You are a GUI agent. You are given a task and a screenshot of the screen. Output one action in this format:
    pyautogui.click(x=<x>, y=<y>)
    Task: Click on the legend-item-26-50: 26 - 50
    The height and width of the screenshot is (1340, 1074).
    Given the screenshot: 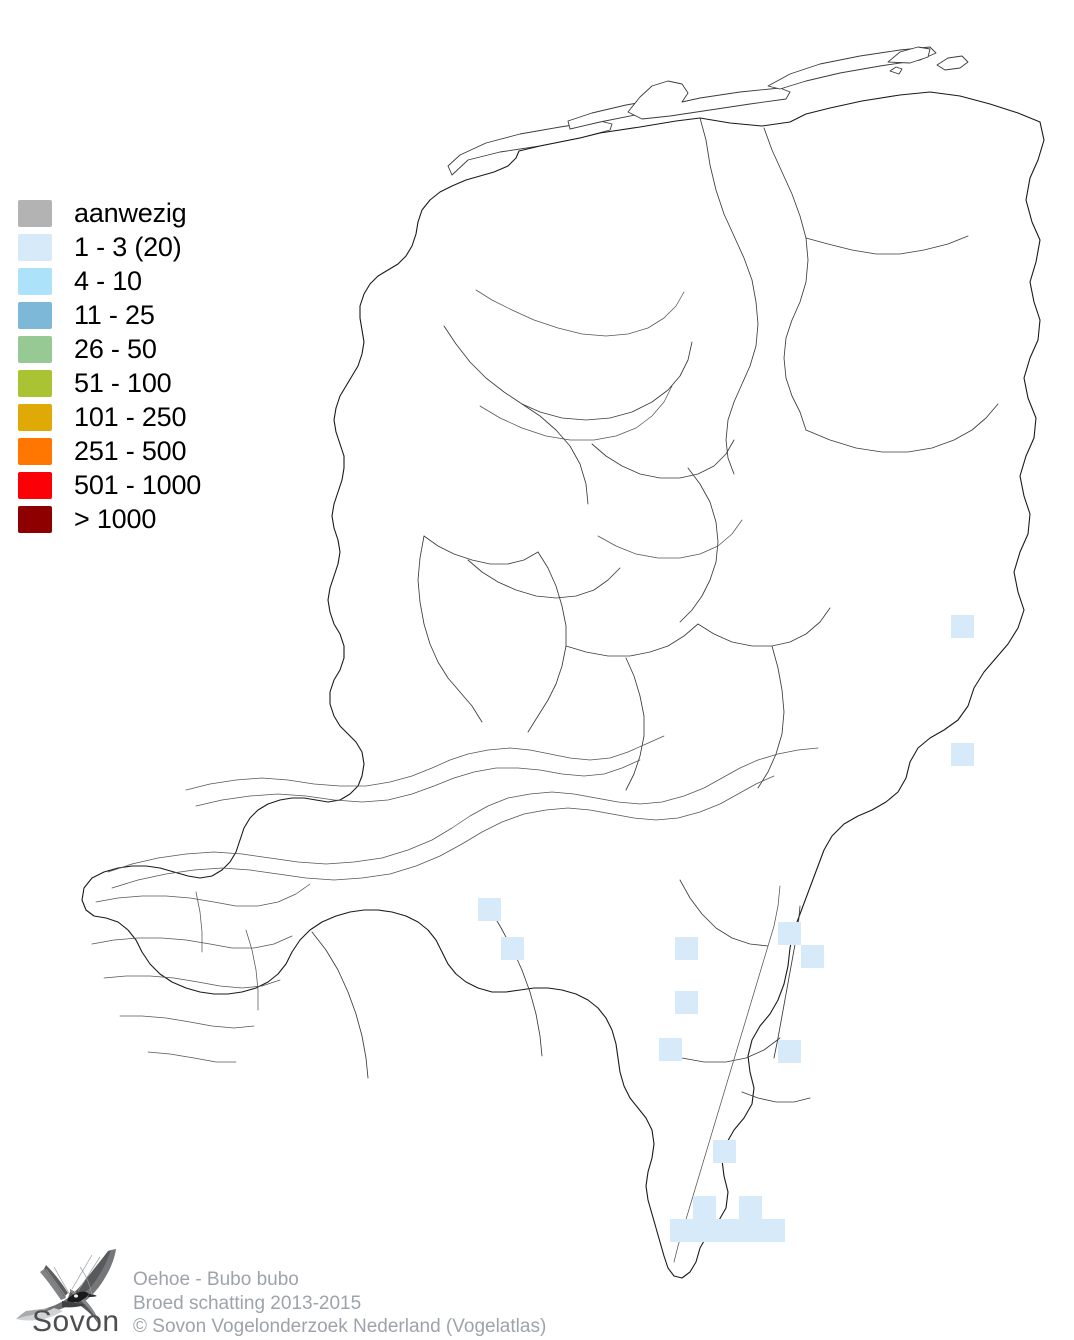 What is the action you would take?
    pyautogui.click(x=148, y=349)
    